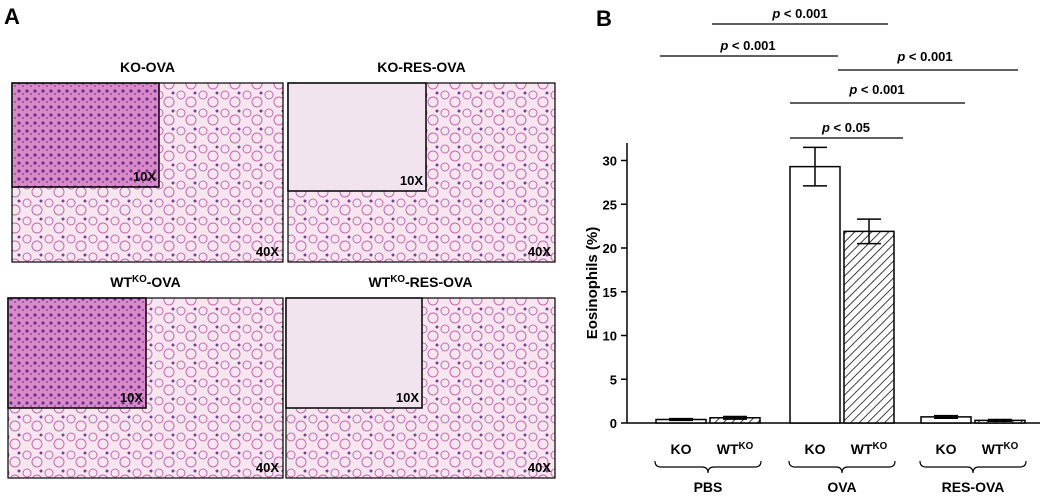 Image resolution: width=1050 pixels, height=504 pixels. Describe the element at coordinates (592, 283) in the screenshot. I see `y-axis-label: Eosinophils (%)` at that location.